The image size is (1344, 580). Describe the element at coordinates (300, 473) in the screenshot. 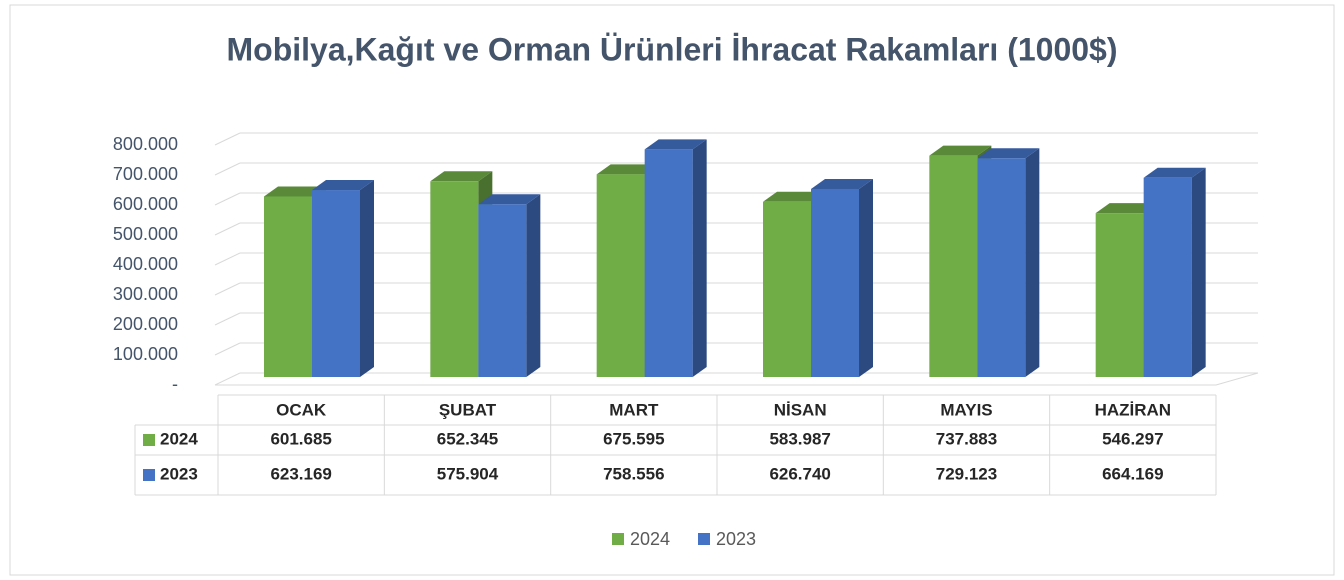

I see `table-value: 623.169` at that location.